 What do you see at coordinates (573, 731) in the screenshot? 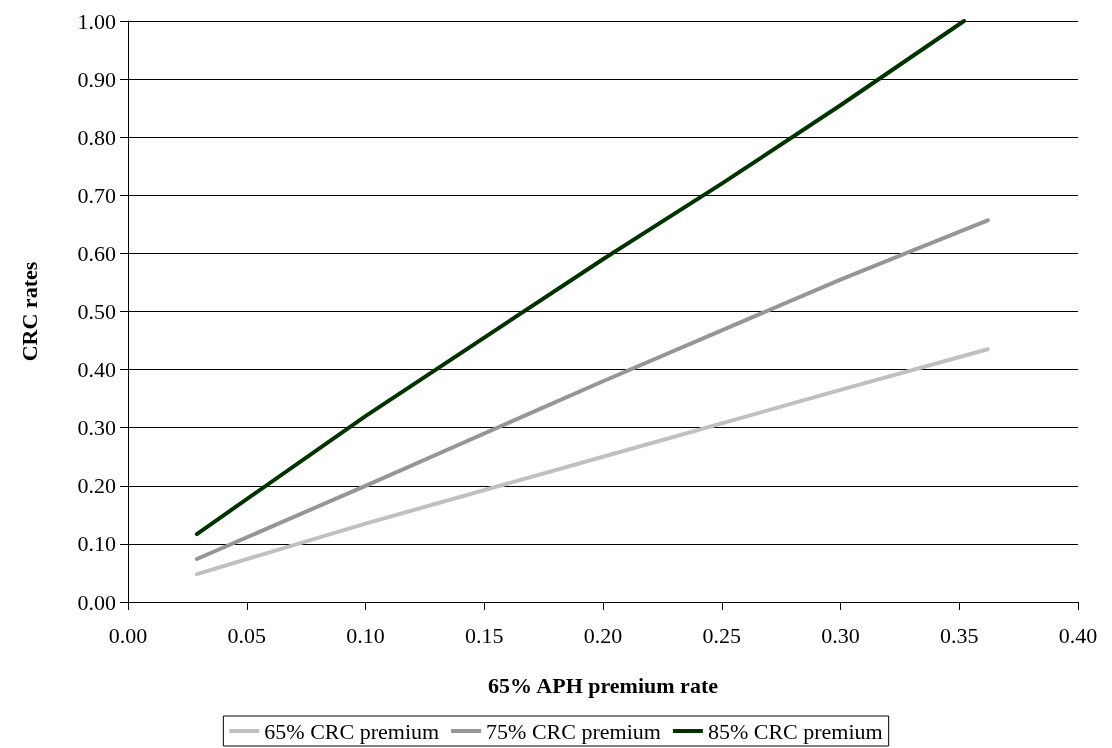
I see `legend-label: 75% CRC premium` at bounding box center [573, 731].